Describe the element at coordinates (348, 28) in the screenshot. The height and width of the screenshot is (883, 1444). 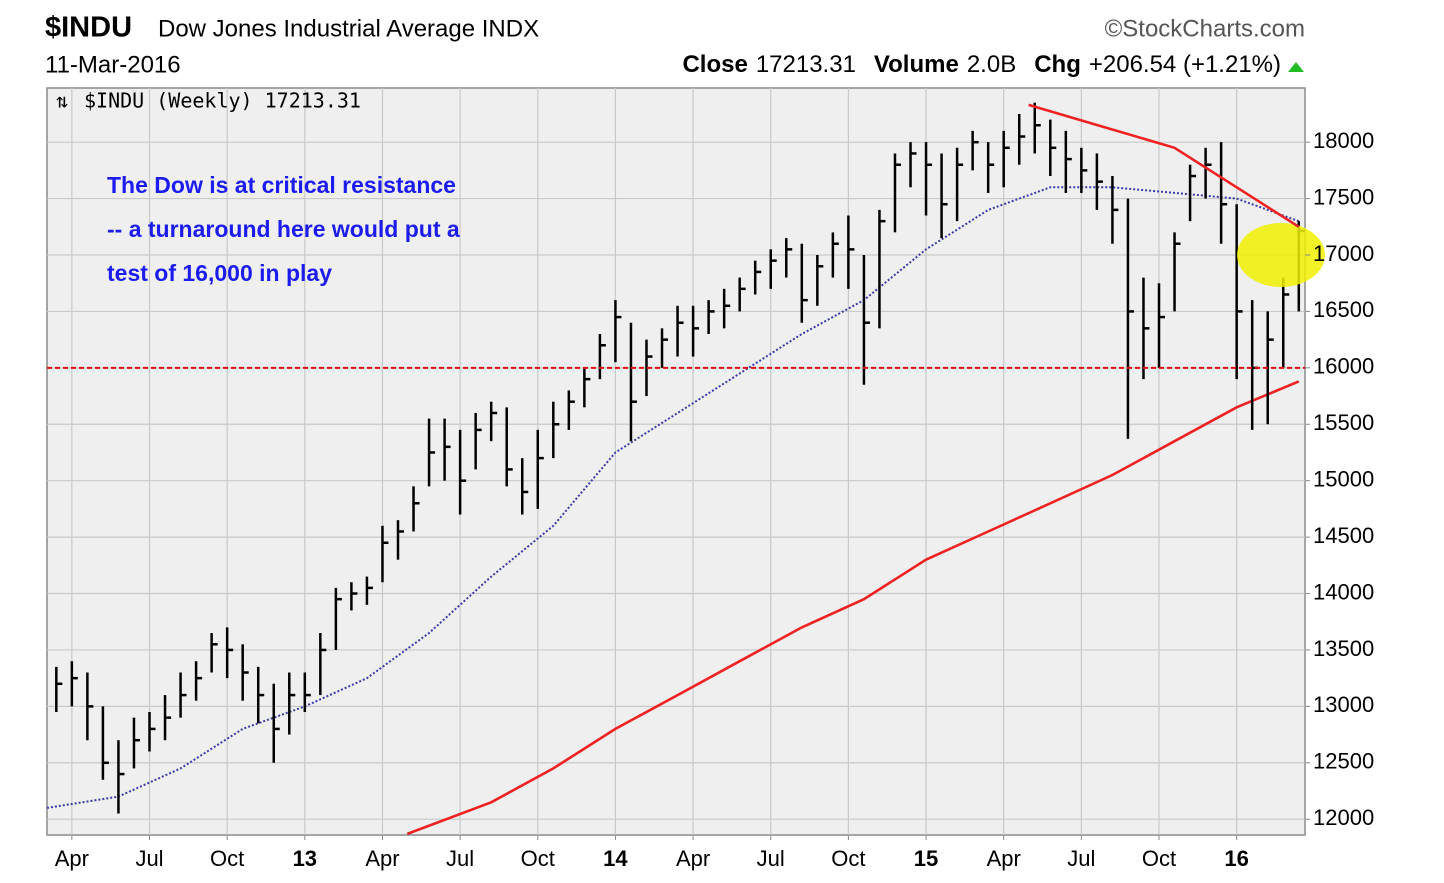
I see `subtitle: Dow Jones Industrial Average INDX` at that location.